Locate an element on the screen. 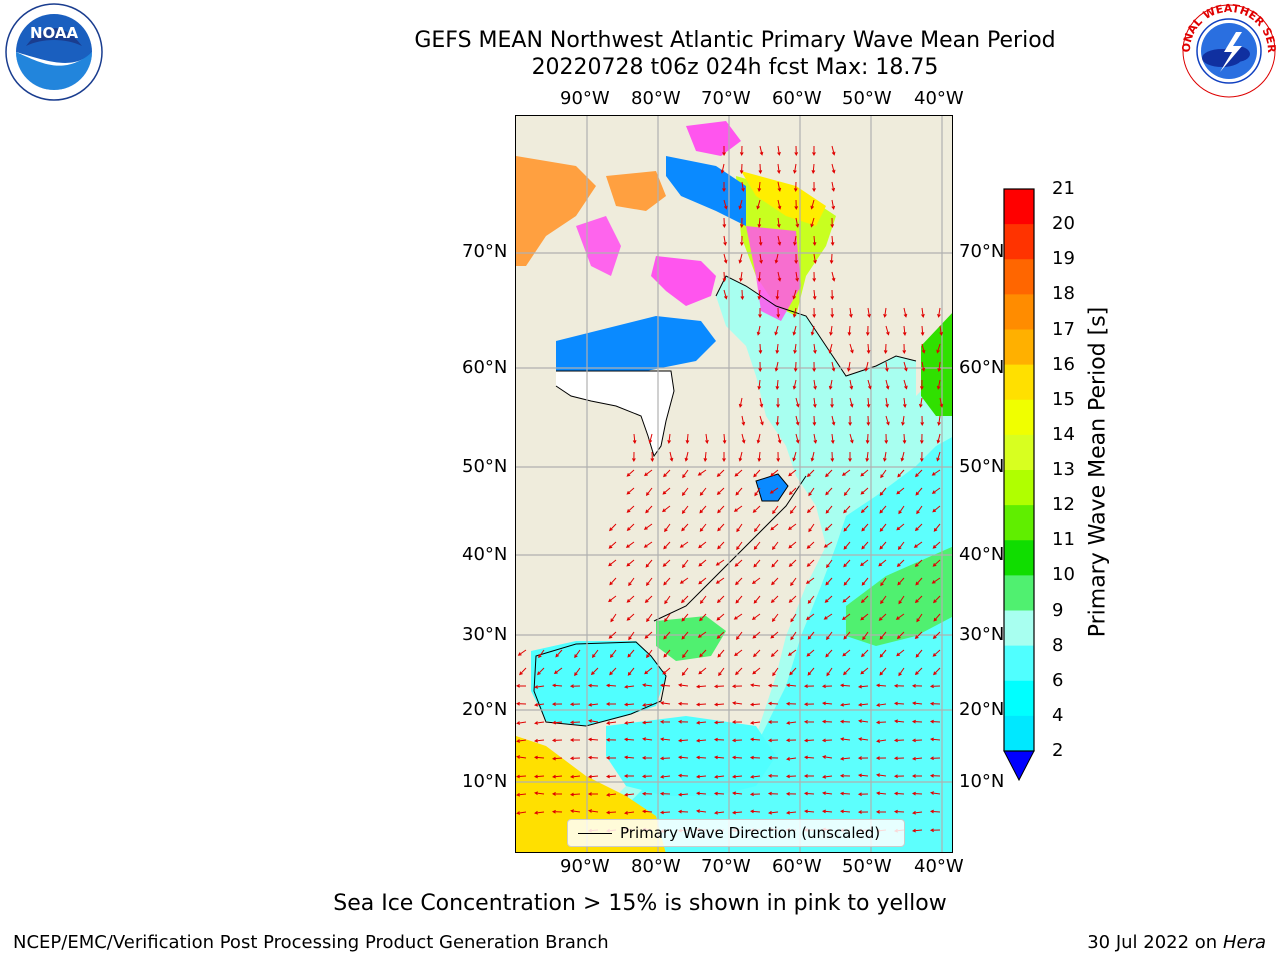 This screenshot has height=960, width=1280. colorbar-label: Primary Wave Mean Period [s] is located at coordinates (1098, 472).